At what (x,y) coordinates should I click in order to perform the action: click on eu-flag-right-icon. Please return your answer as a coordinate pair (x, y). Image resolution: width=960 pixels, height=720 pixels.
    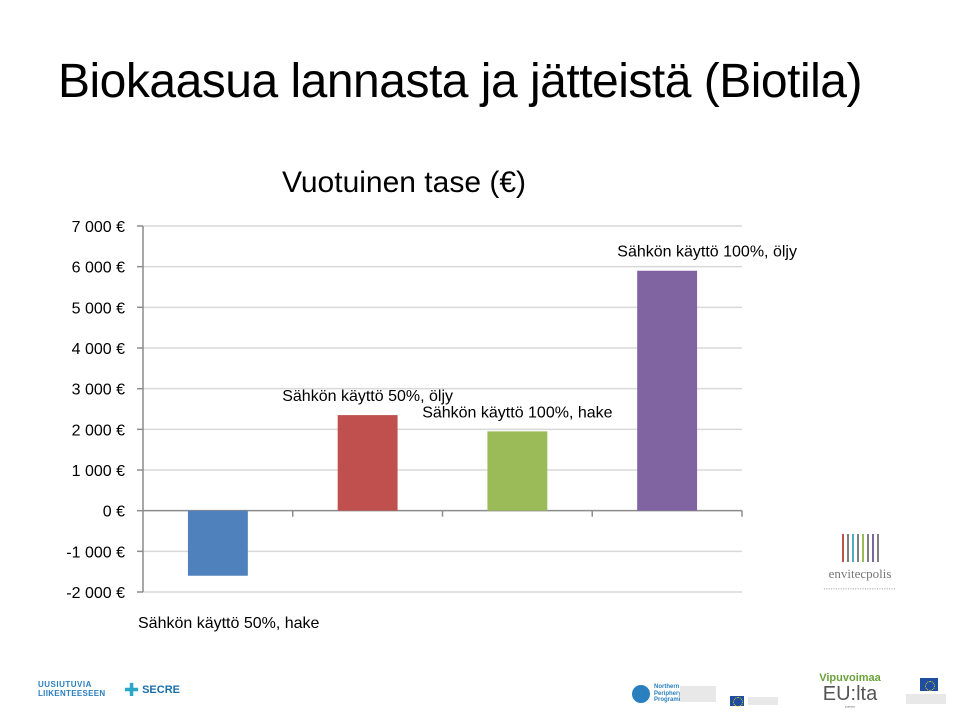
    Looking at the image, I should click on (929, 684).